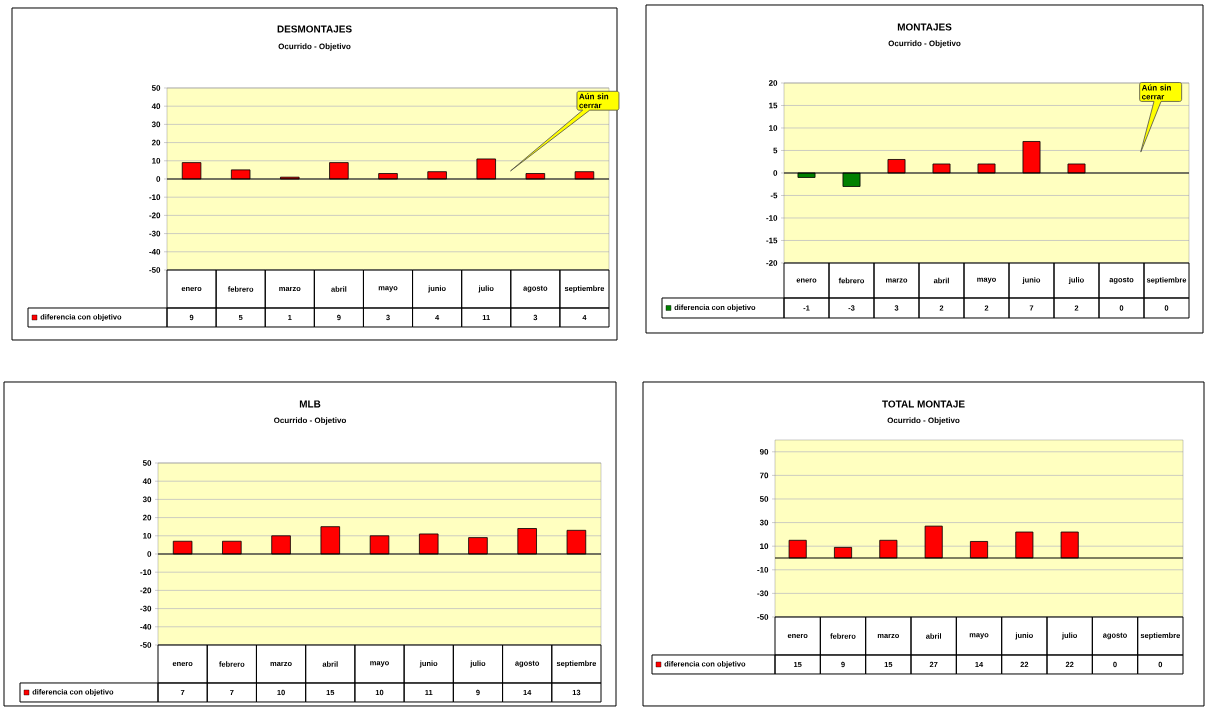 The image size is (1205, 708). I want to click on chart-title: MLB, so click(310, 404).